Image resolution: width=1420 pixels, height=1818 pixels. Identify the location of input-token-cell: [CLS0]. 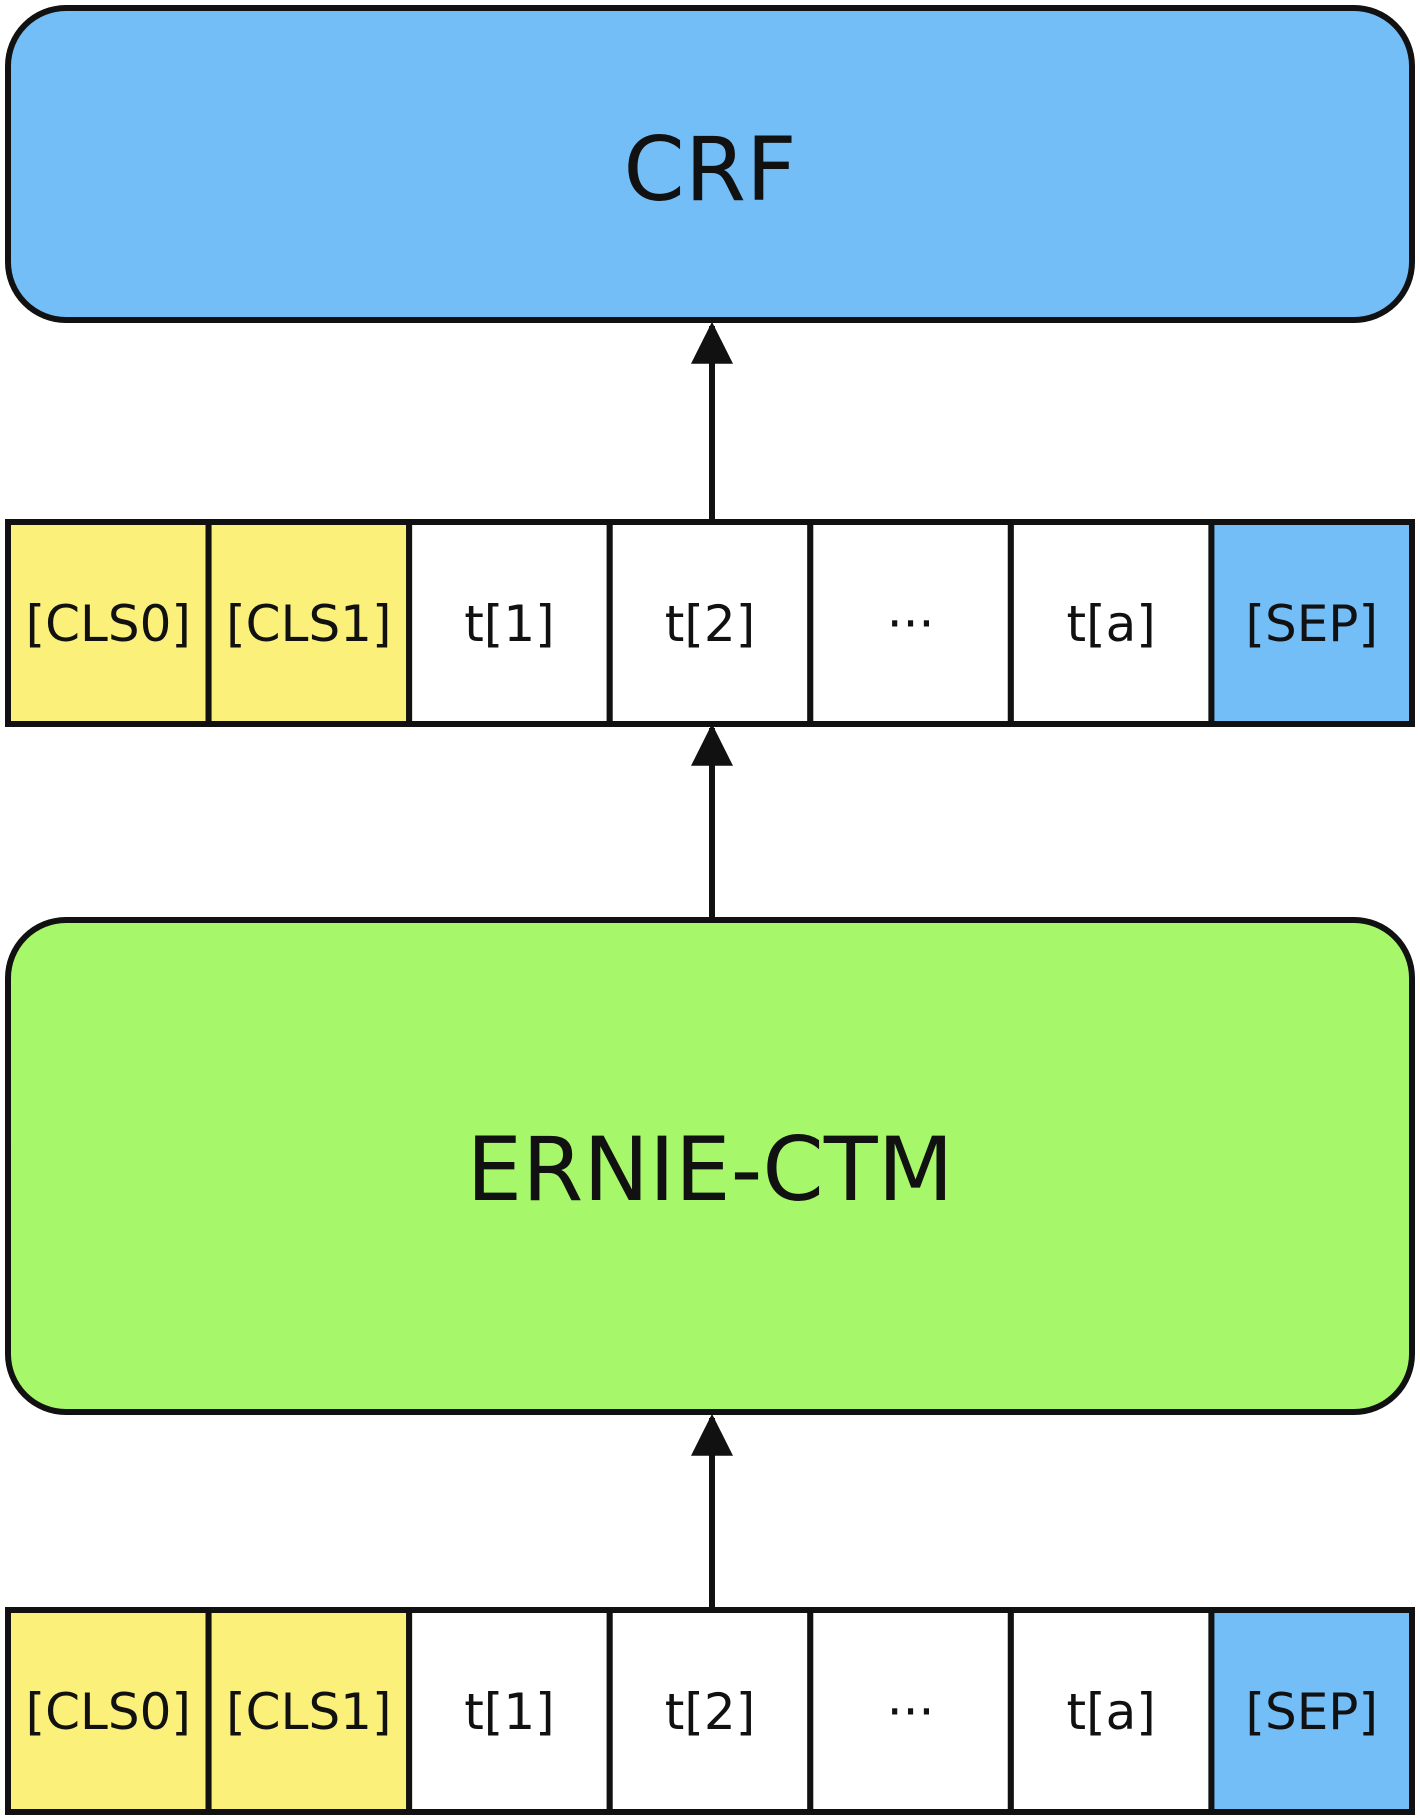
(108, 1711).